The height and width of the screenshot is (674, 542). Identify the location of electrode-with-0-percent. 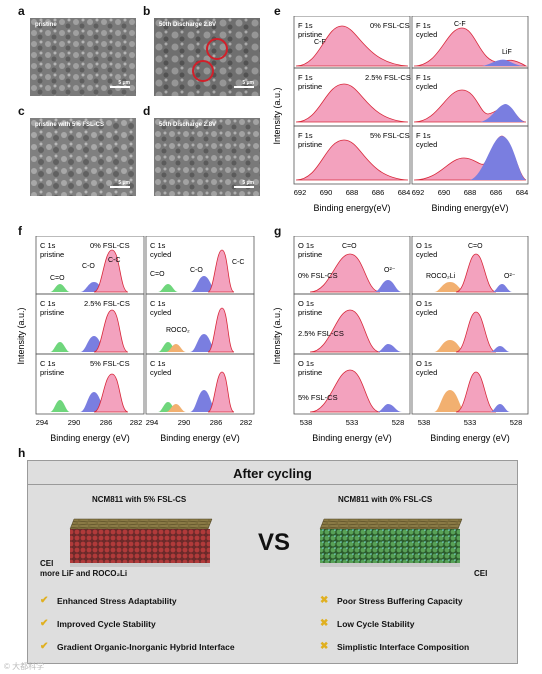
(391, 542).